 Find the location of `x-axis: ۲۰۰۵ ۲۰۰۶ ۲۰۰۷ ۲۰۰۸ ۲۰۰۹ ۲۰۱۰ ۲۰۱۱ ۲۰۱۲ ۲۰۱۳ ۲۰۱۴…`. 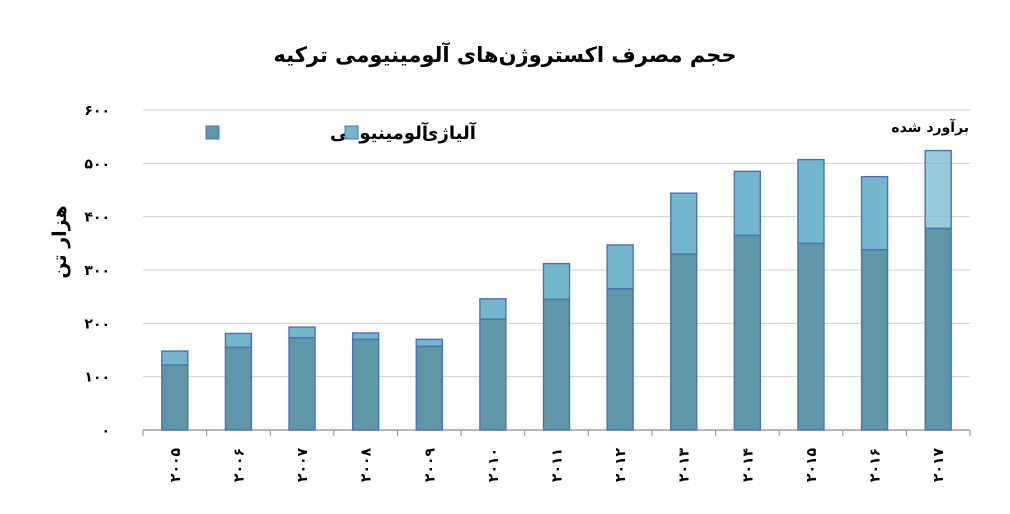

x-axis: ۲۰۰۵ ۲۰۰۶ ۲۰۰۷ ۲۰۰۸ ۲۰۰۹ ۲۰۱۰ ۲۰۱۱ ۲۰۱۲ ۲۰۱۳ ۲۰۱۴… is located at coordinates (556, 456).